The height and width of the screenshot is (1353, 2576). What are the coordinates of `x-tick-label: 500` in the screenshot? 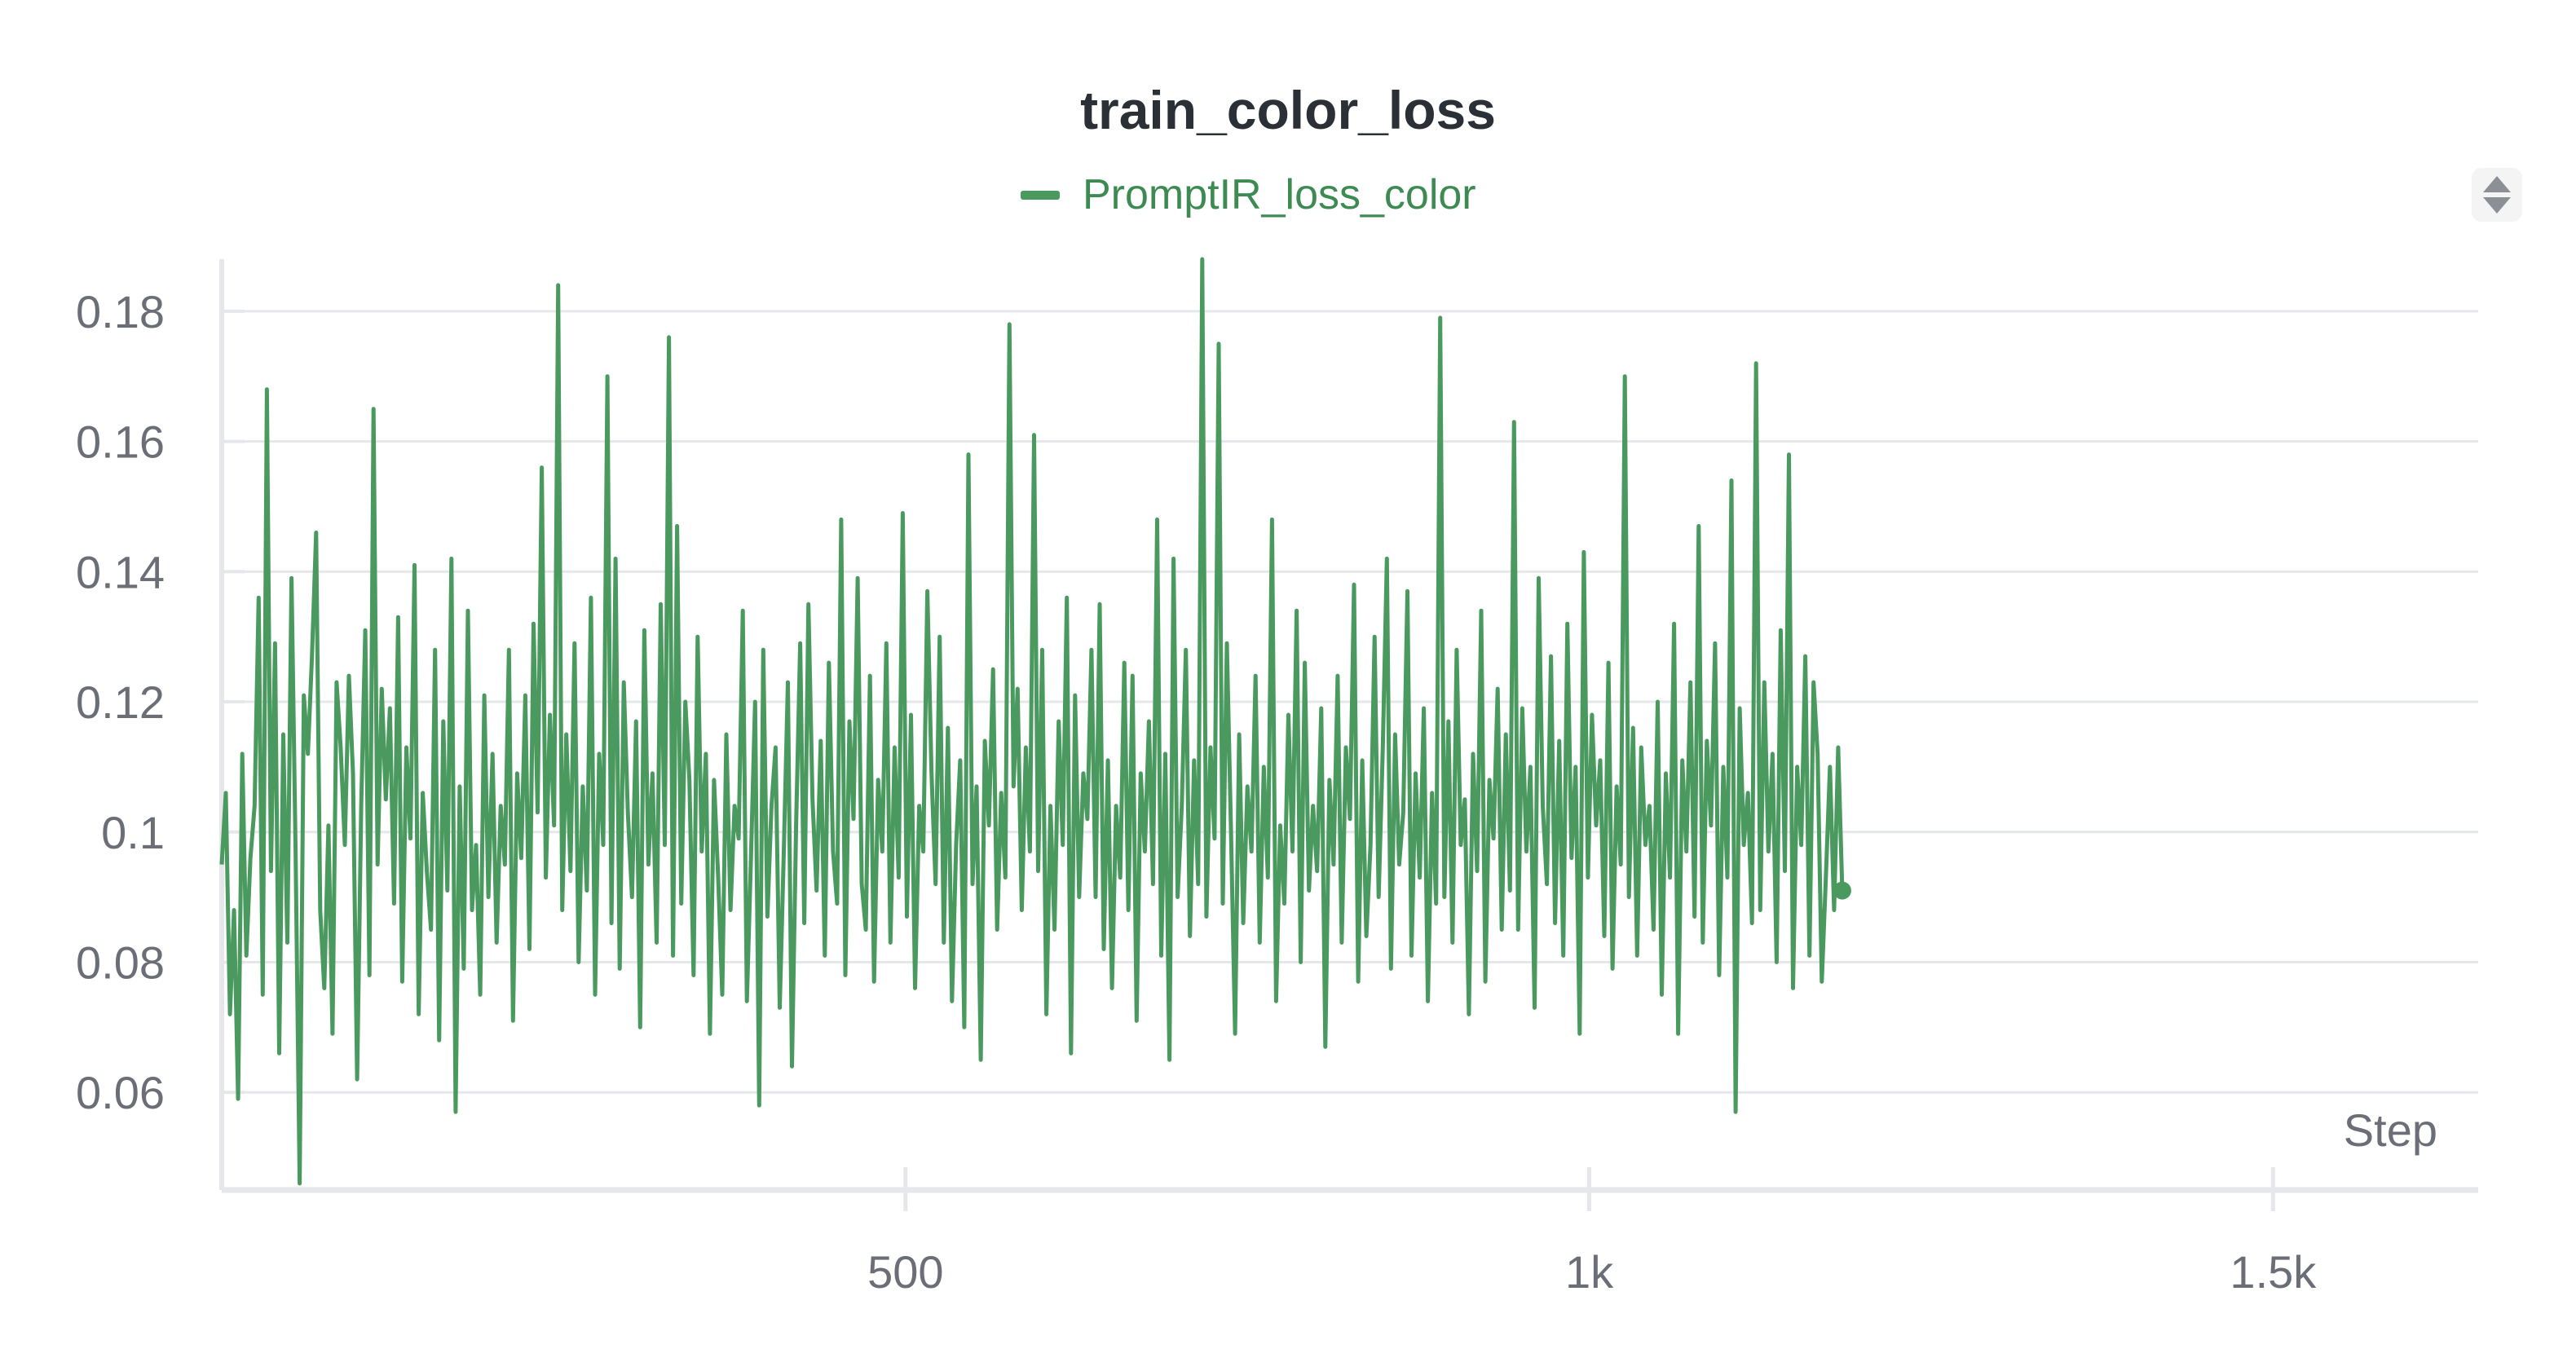 It's located at (905, 1272).